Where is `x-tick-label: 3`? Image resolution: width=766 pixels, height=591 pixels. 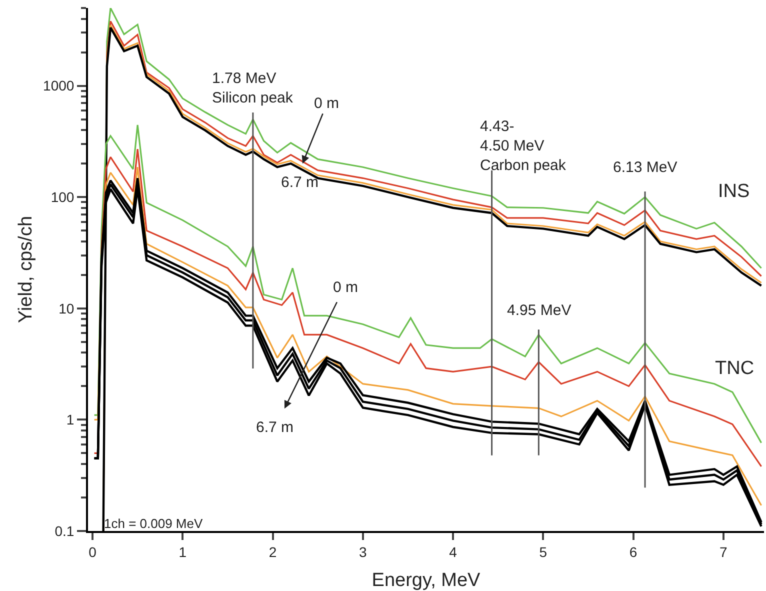
x-tick-label: 3 is located at coordinates (363, 552).